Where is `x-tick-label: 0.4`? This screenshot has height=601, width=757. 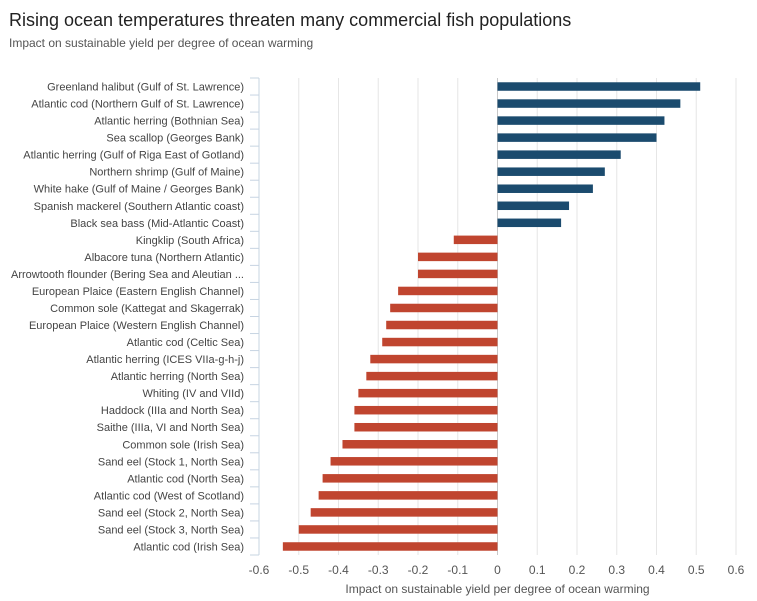
x-tick-label: 0.4 is located at coordinates (656, 570).